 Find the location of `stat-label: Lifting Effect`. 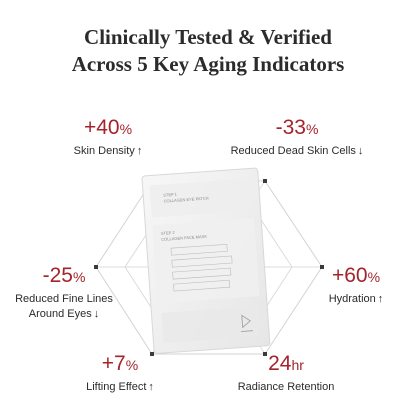

stat-label: Lifting Effect is located at coordinates (116, 387).